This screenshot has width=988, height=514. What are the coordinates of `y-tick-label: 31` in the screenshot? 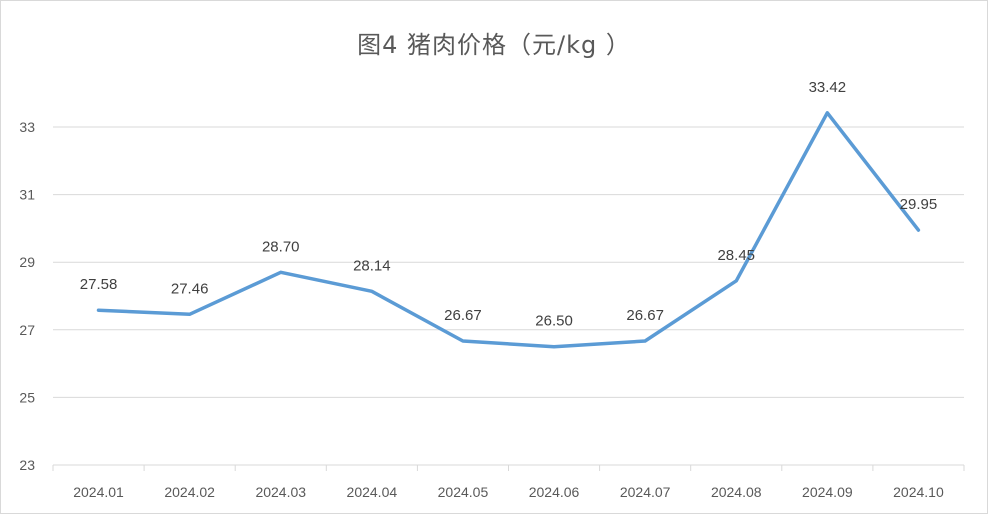 It's located at (27, 195).